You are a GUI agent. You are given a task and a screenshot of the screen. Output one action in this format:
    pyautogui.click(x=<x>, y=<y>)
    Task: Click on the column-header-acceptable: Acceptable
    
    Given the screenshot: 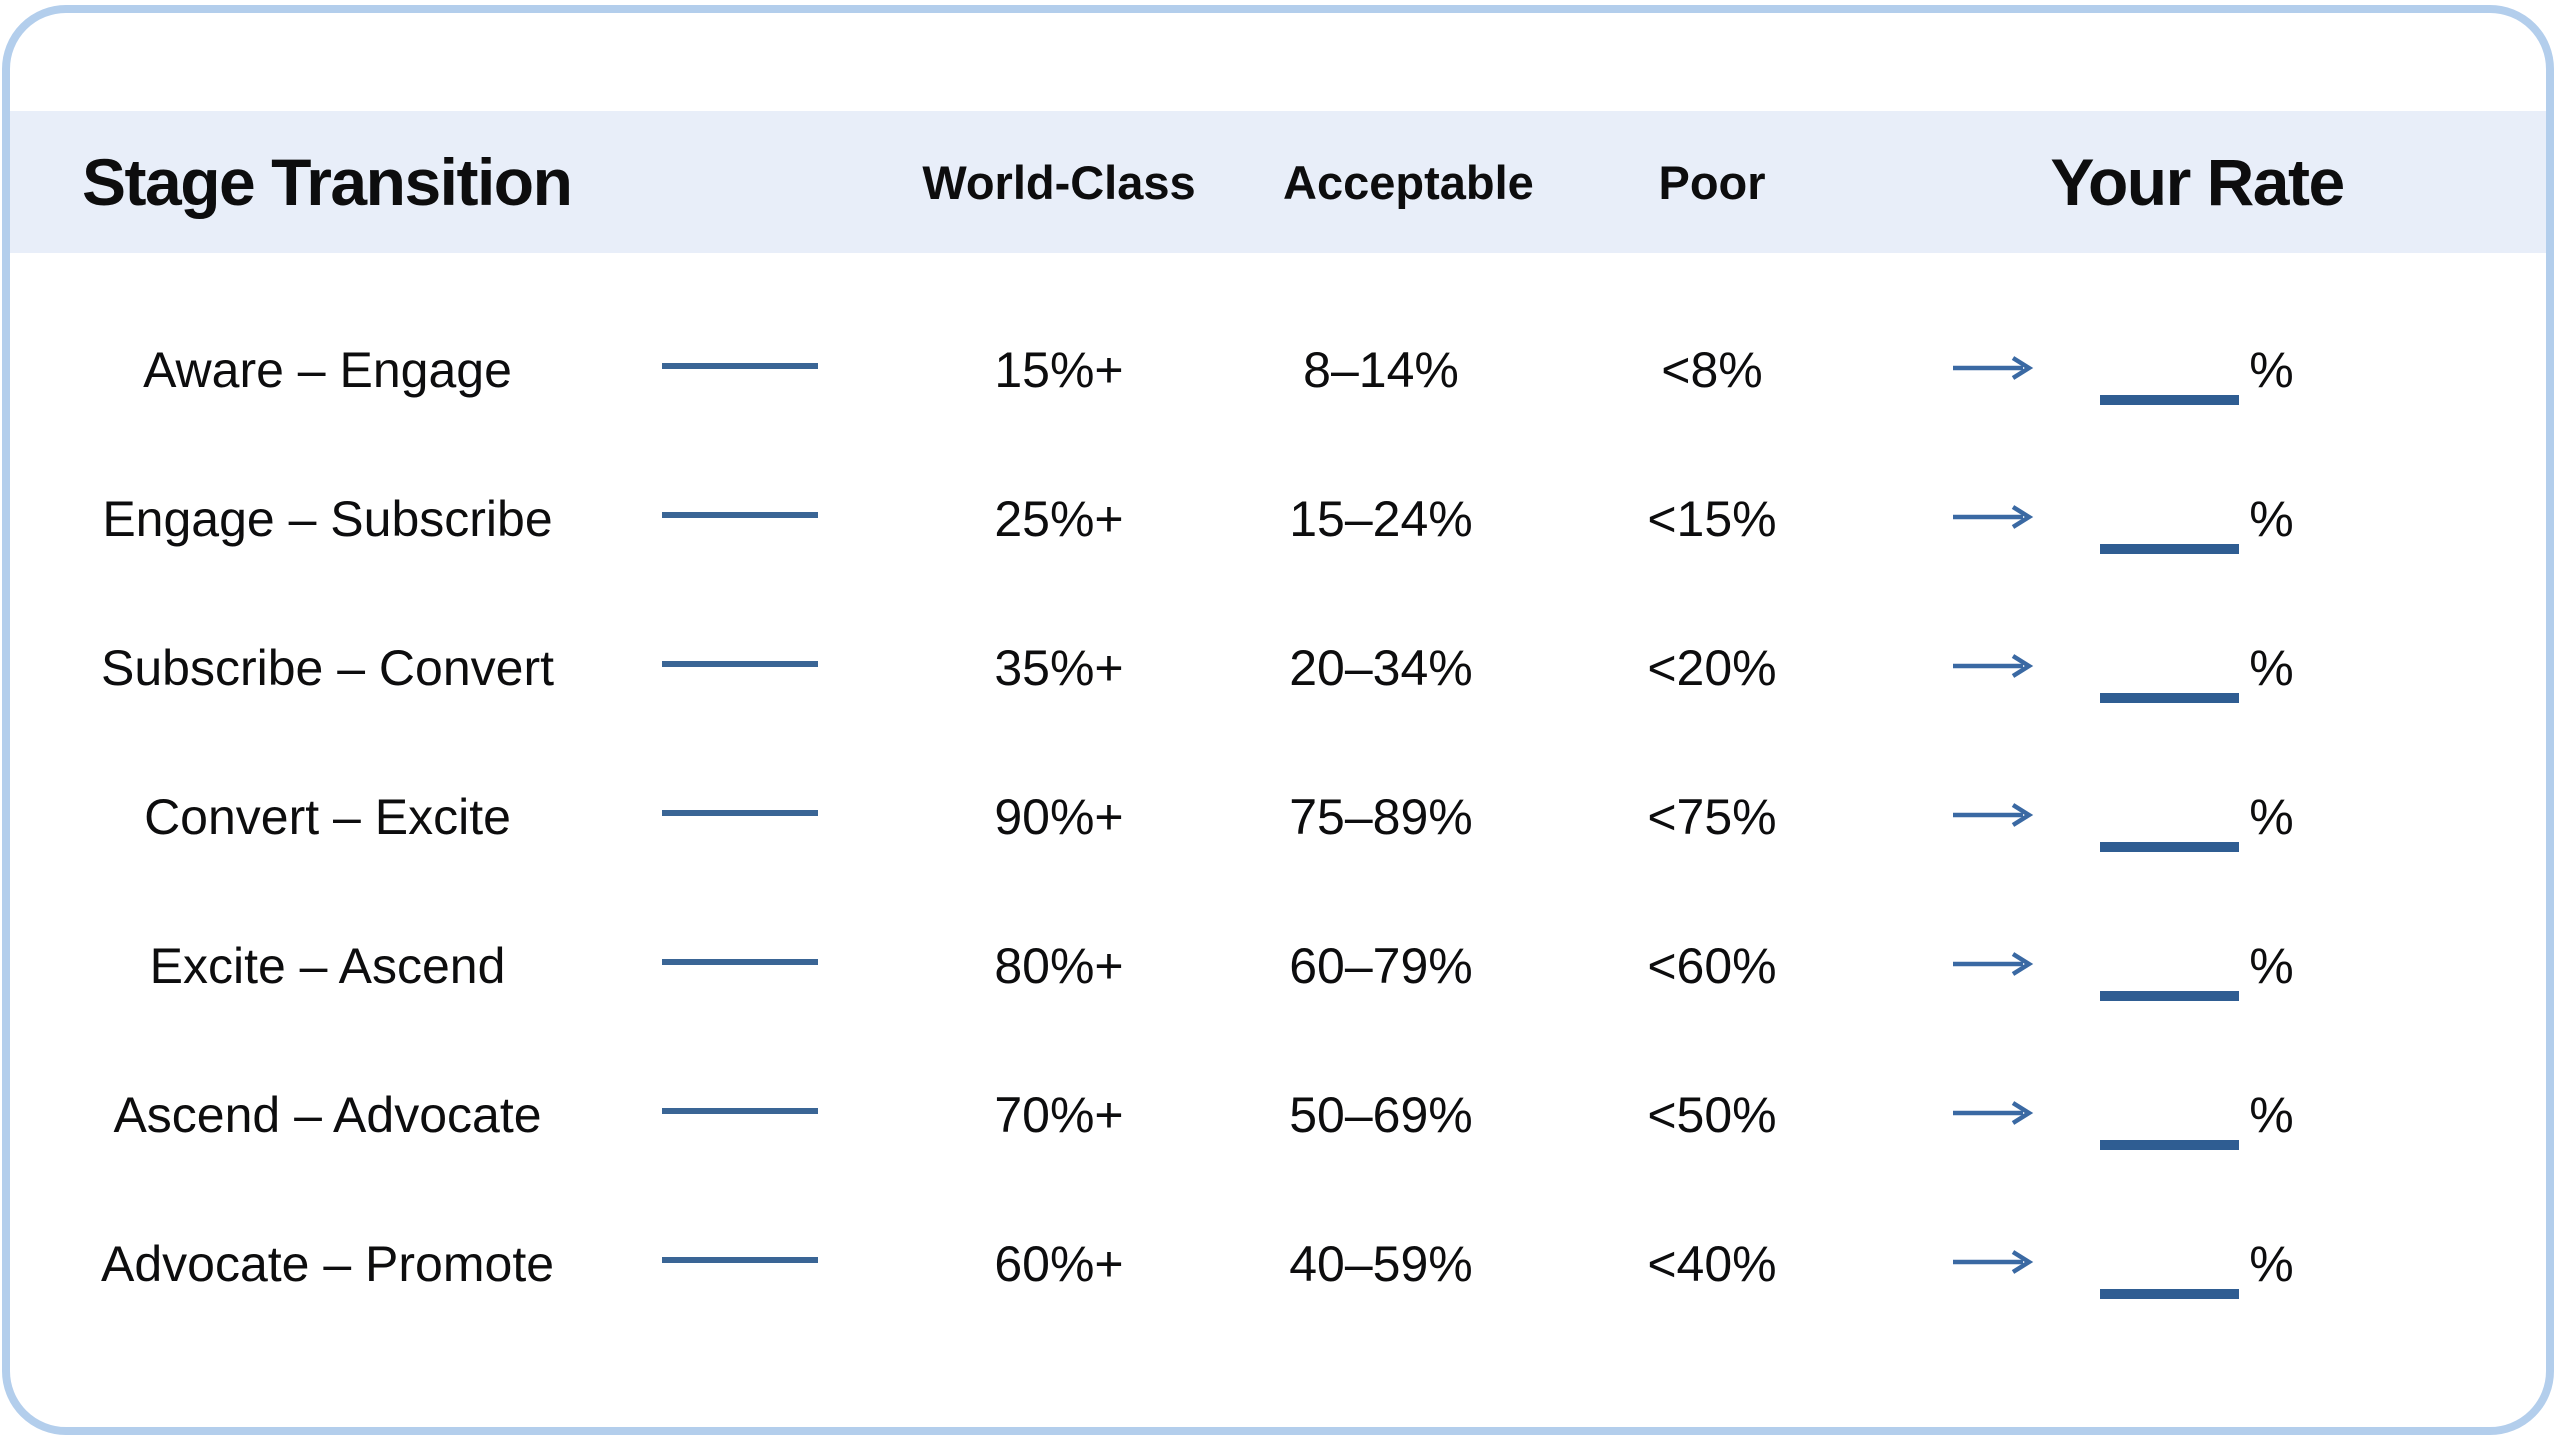 What is the action you would take?
    pyautogui.click(x=1408, y=182)
    